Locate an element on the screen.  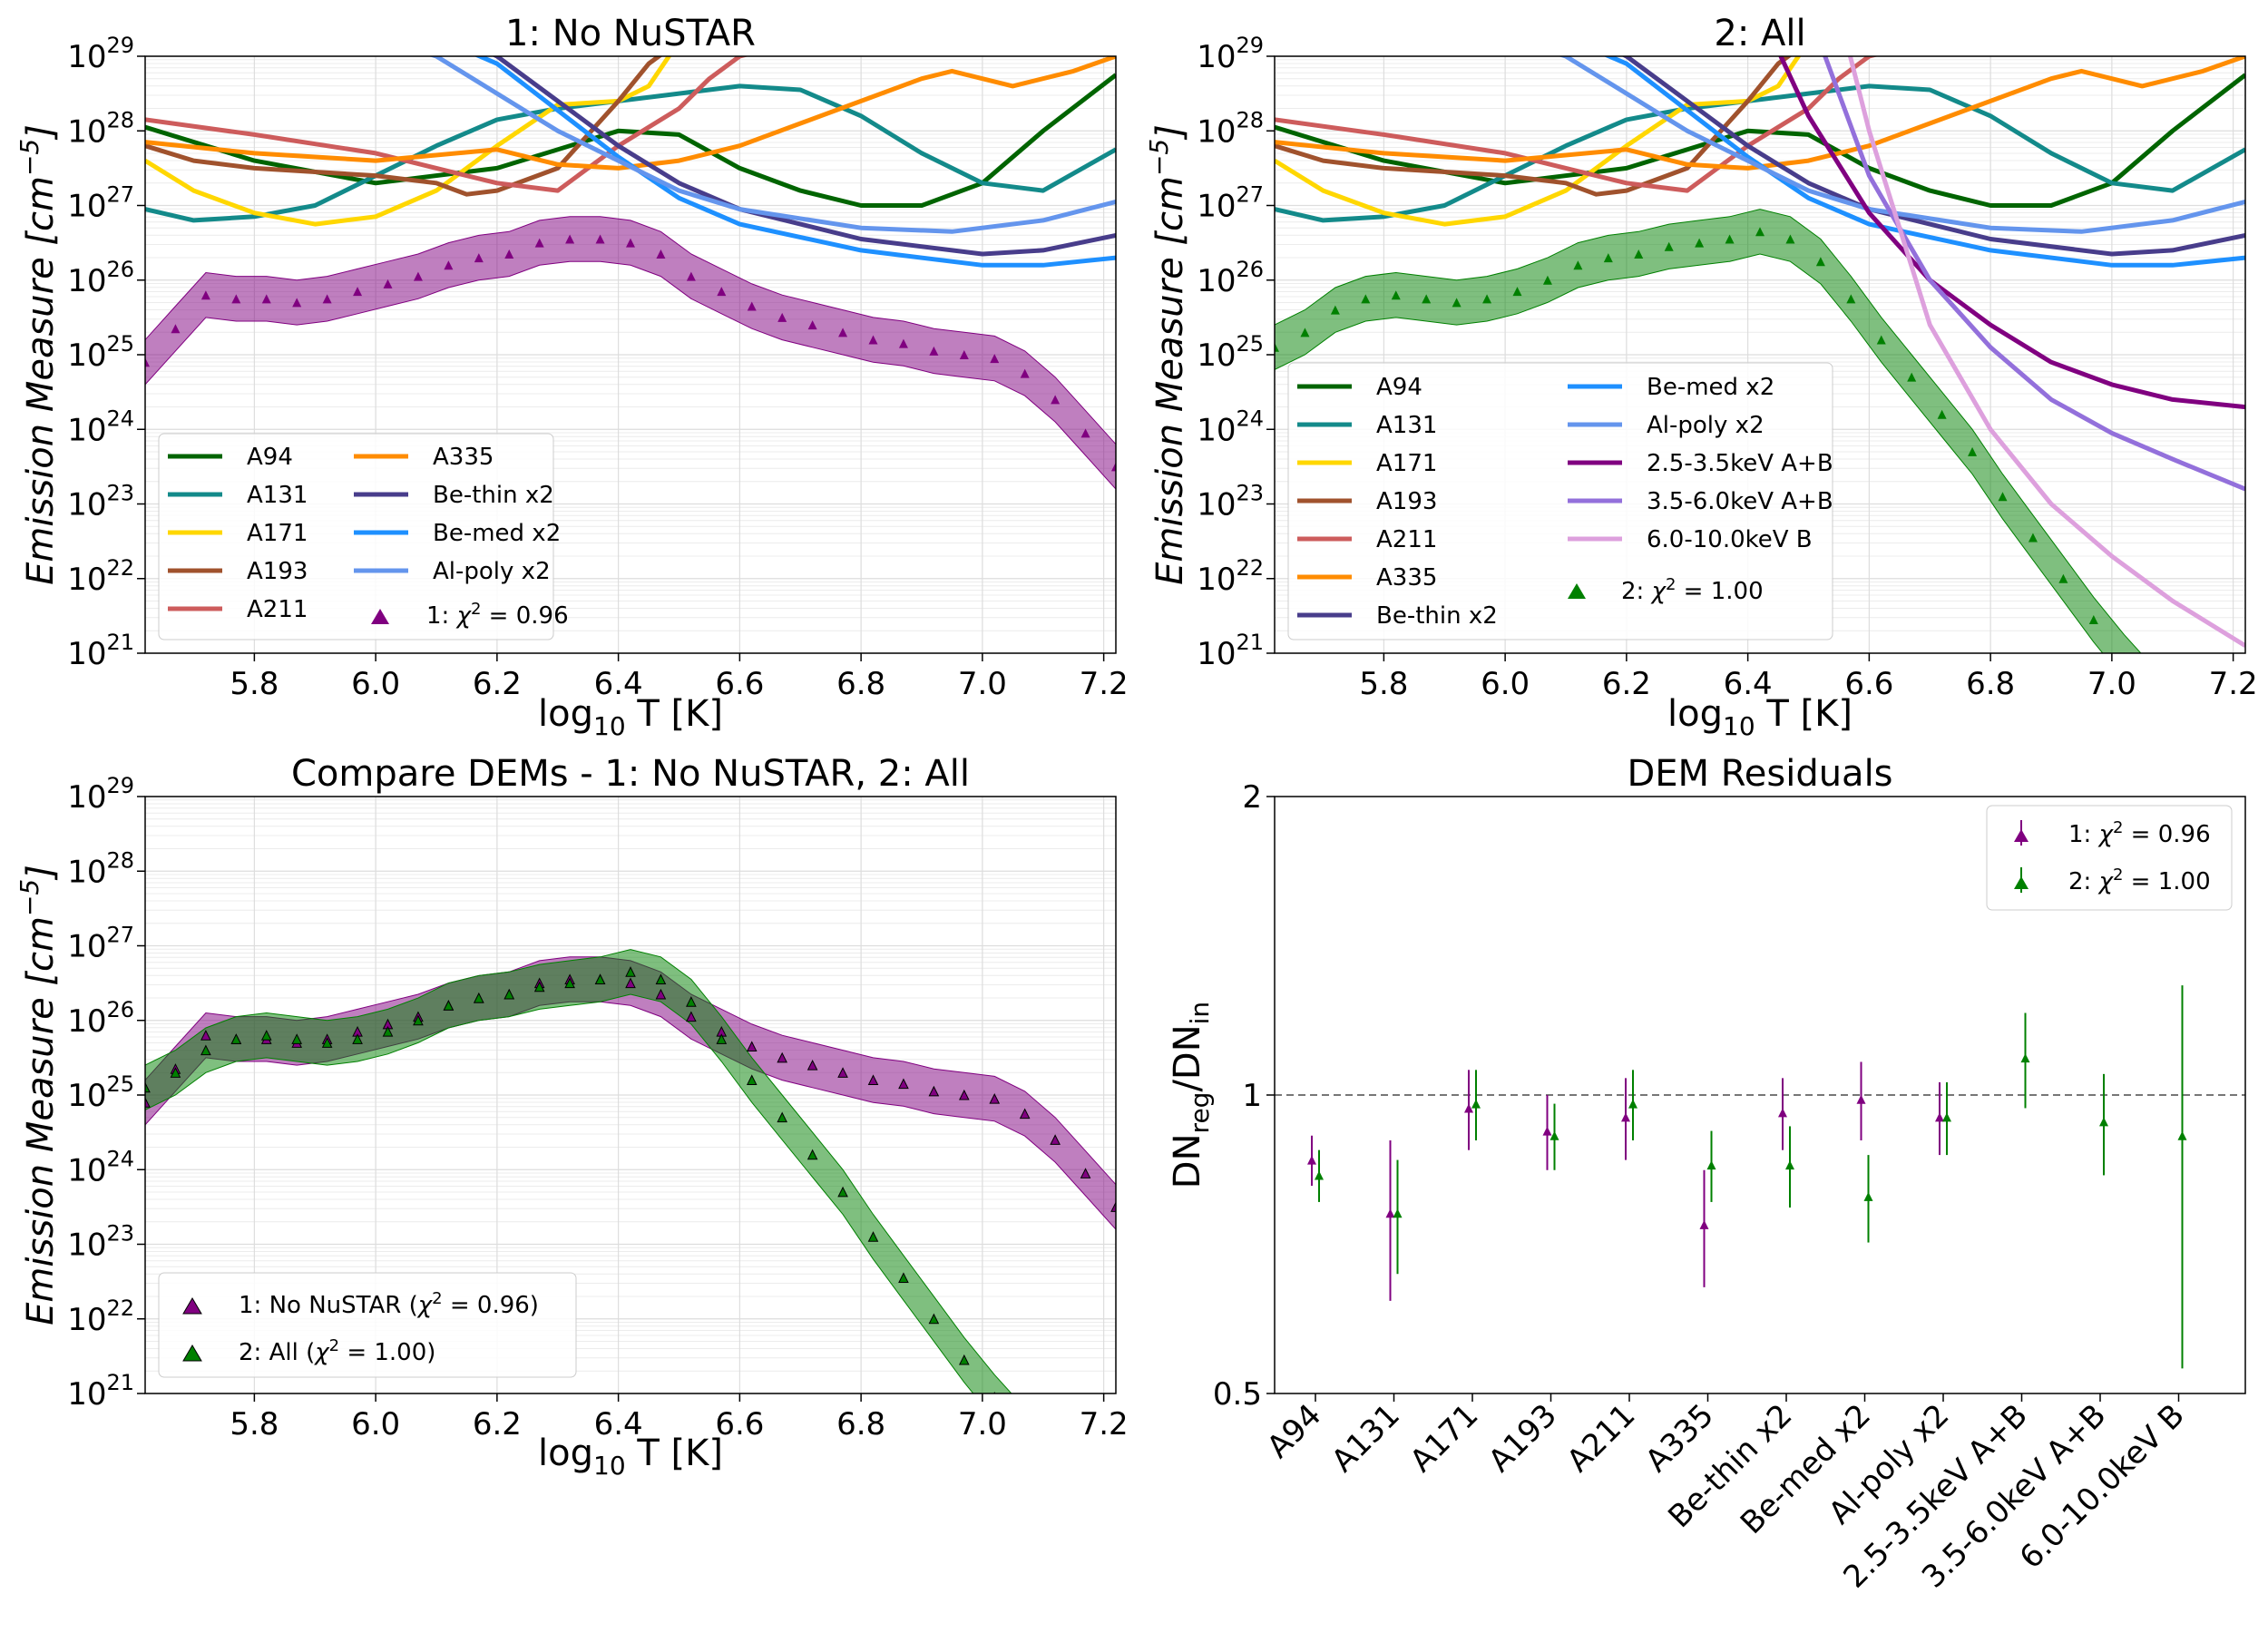
em-loci-a171 is located at coordinates (408, 141).